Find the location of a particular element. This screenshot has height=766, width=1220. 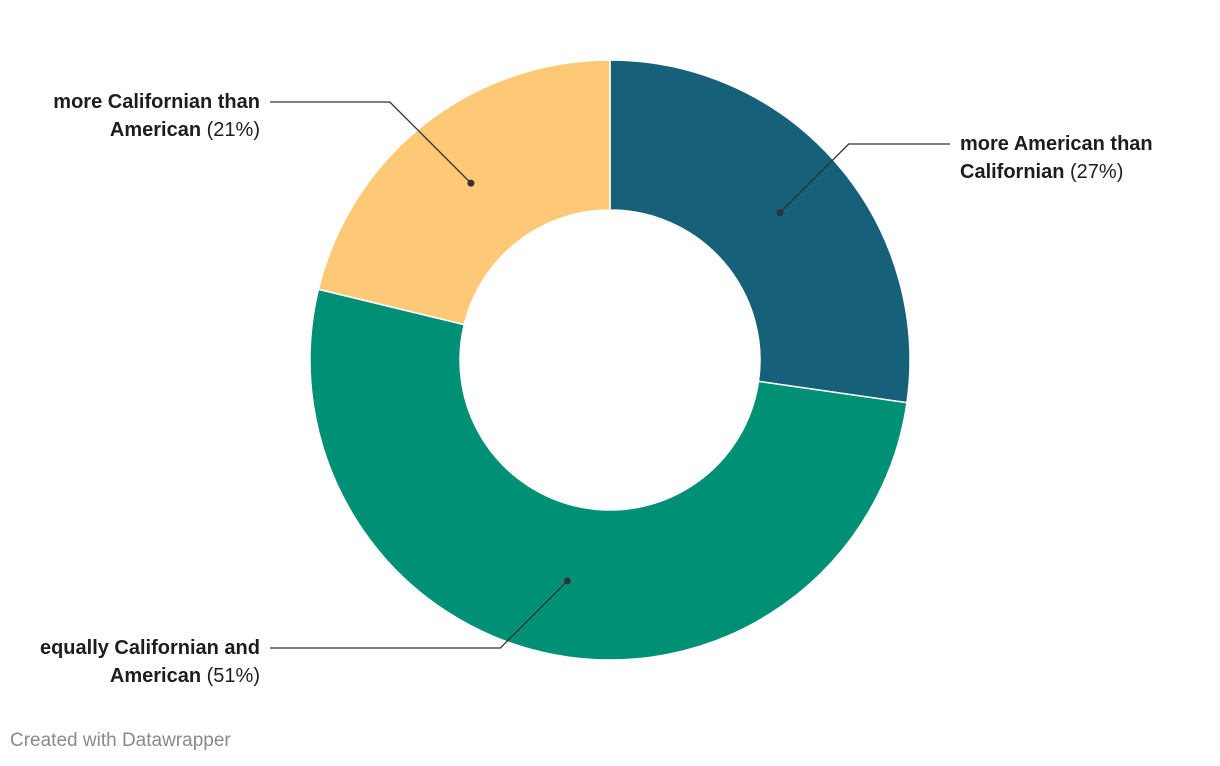

slice-label-percent: (21%) is located at coordinates (233, 130).